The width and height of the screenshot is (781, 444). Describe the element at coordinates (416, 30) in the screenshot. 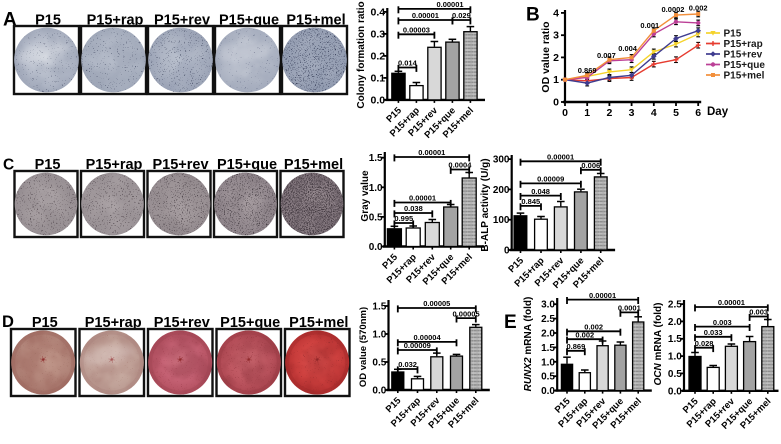

I see `svg-text: 0.00003` at that location.